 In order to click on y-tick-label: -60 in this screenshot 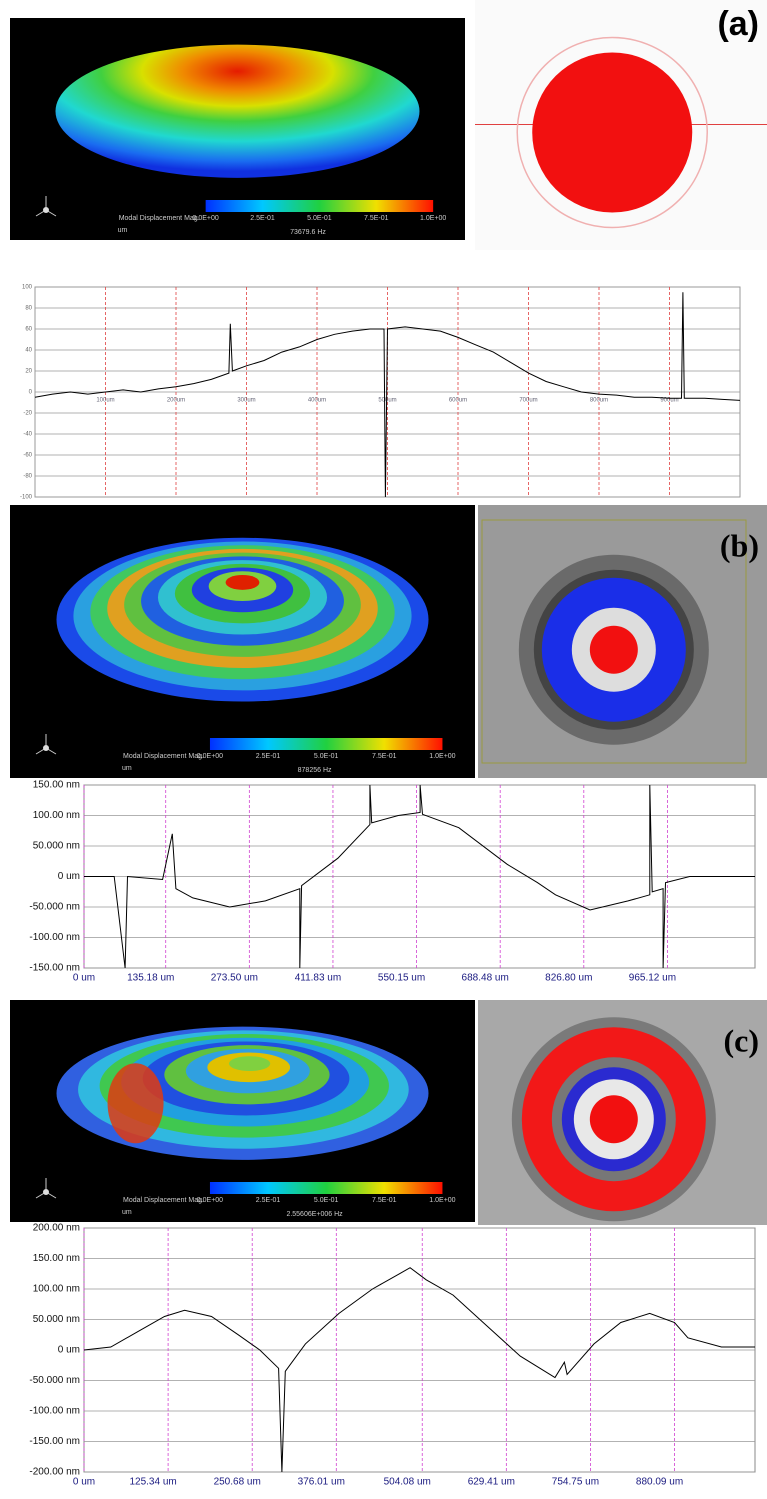, I will do `click(27, 456)`.